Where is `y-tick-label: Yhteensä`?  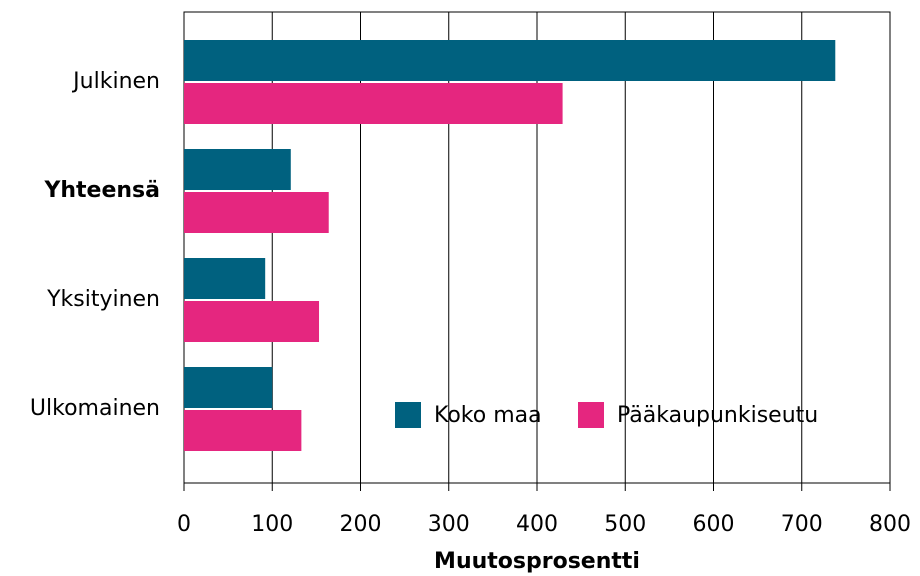
y-tick-label: Yhteensä is located at coordinates (101, 190).